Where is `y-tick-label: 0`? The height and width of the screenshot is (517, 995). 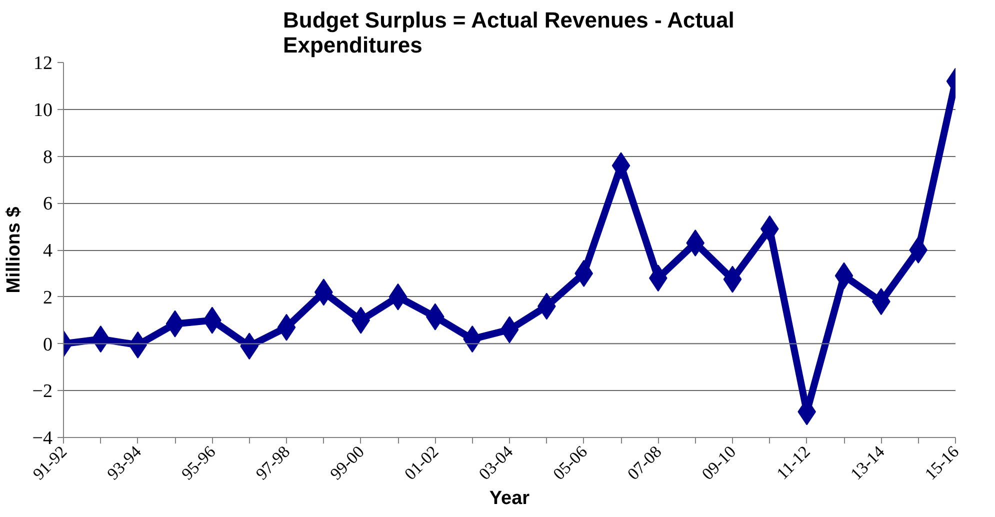 y-tick-label: 0 is located at coordinates (47, 345).